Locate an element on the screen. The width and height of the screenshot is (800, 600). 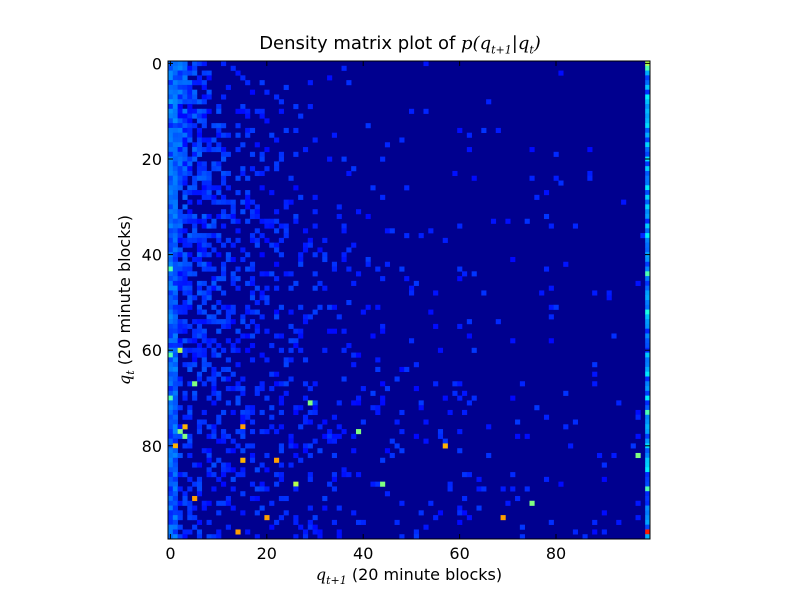
x-tick-label: 80 is located at coordinates (556, 553).